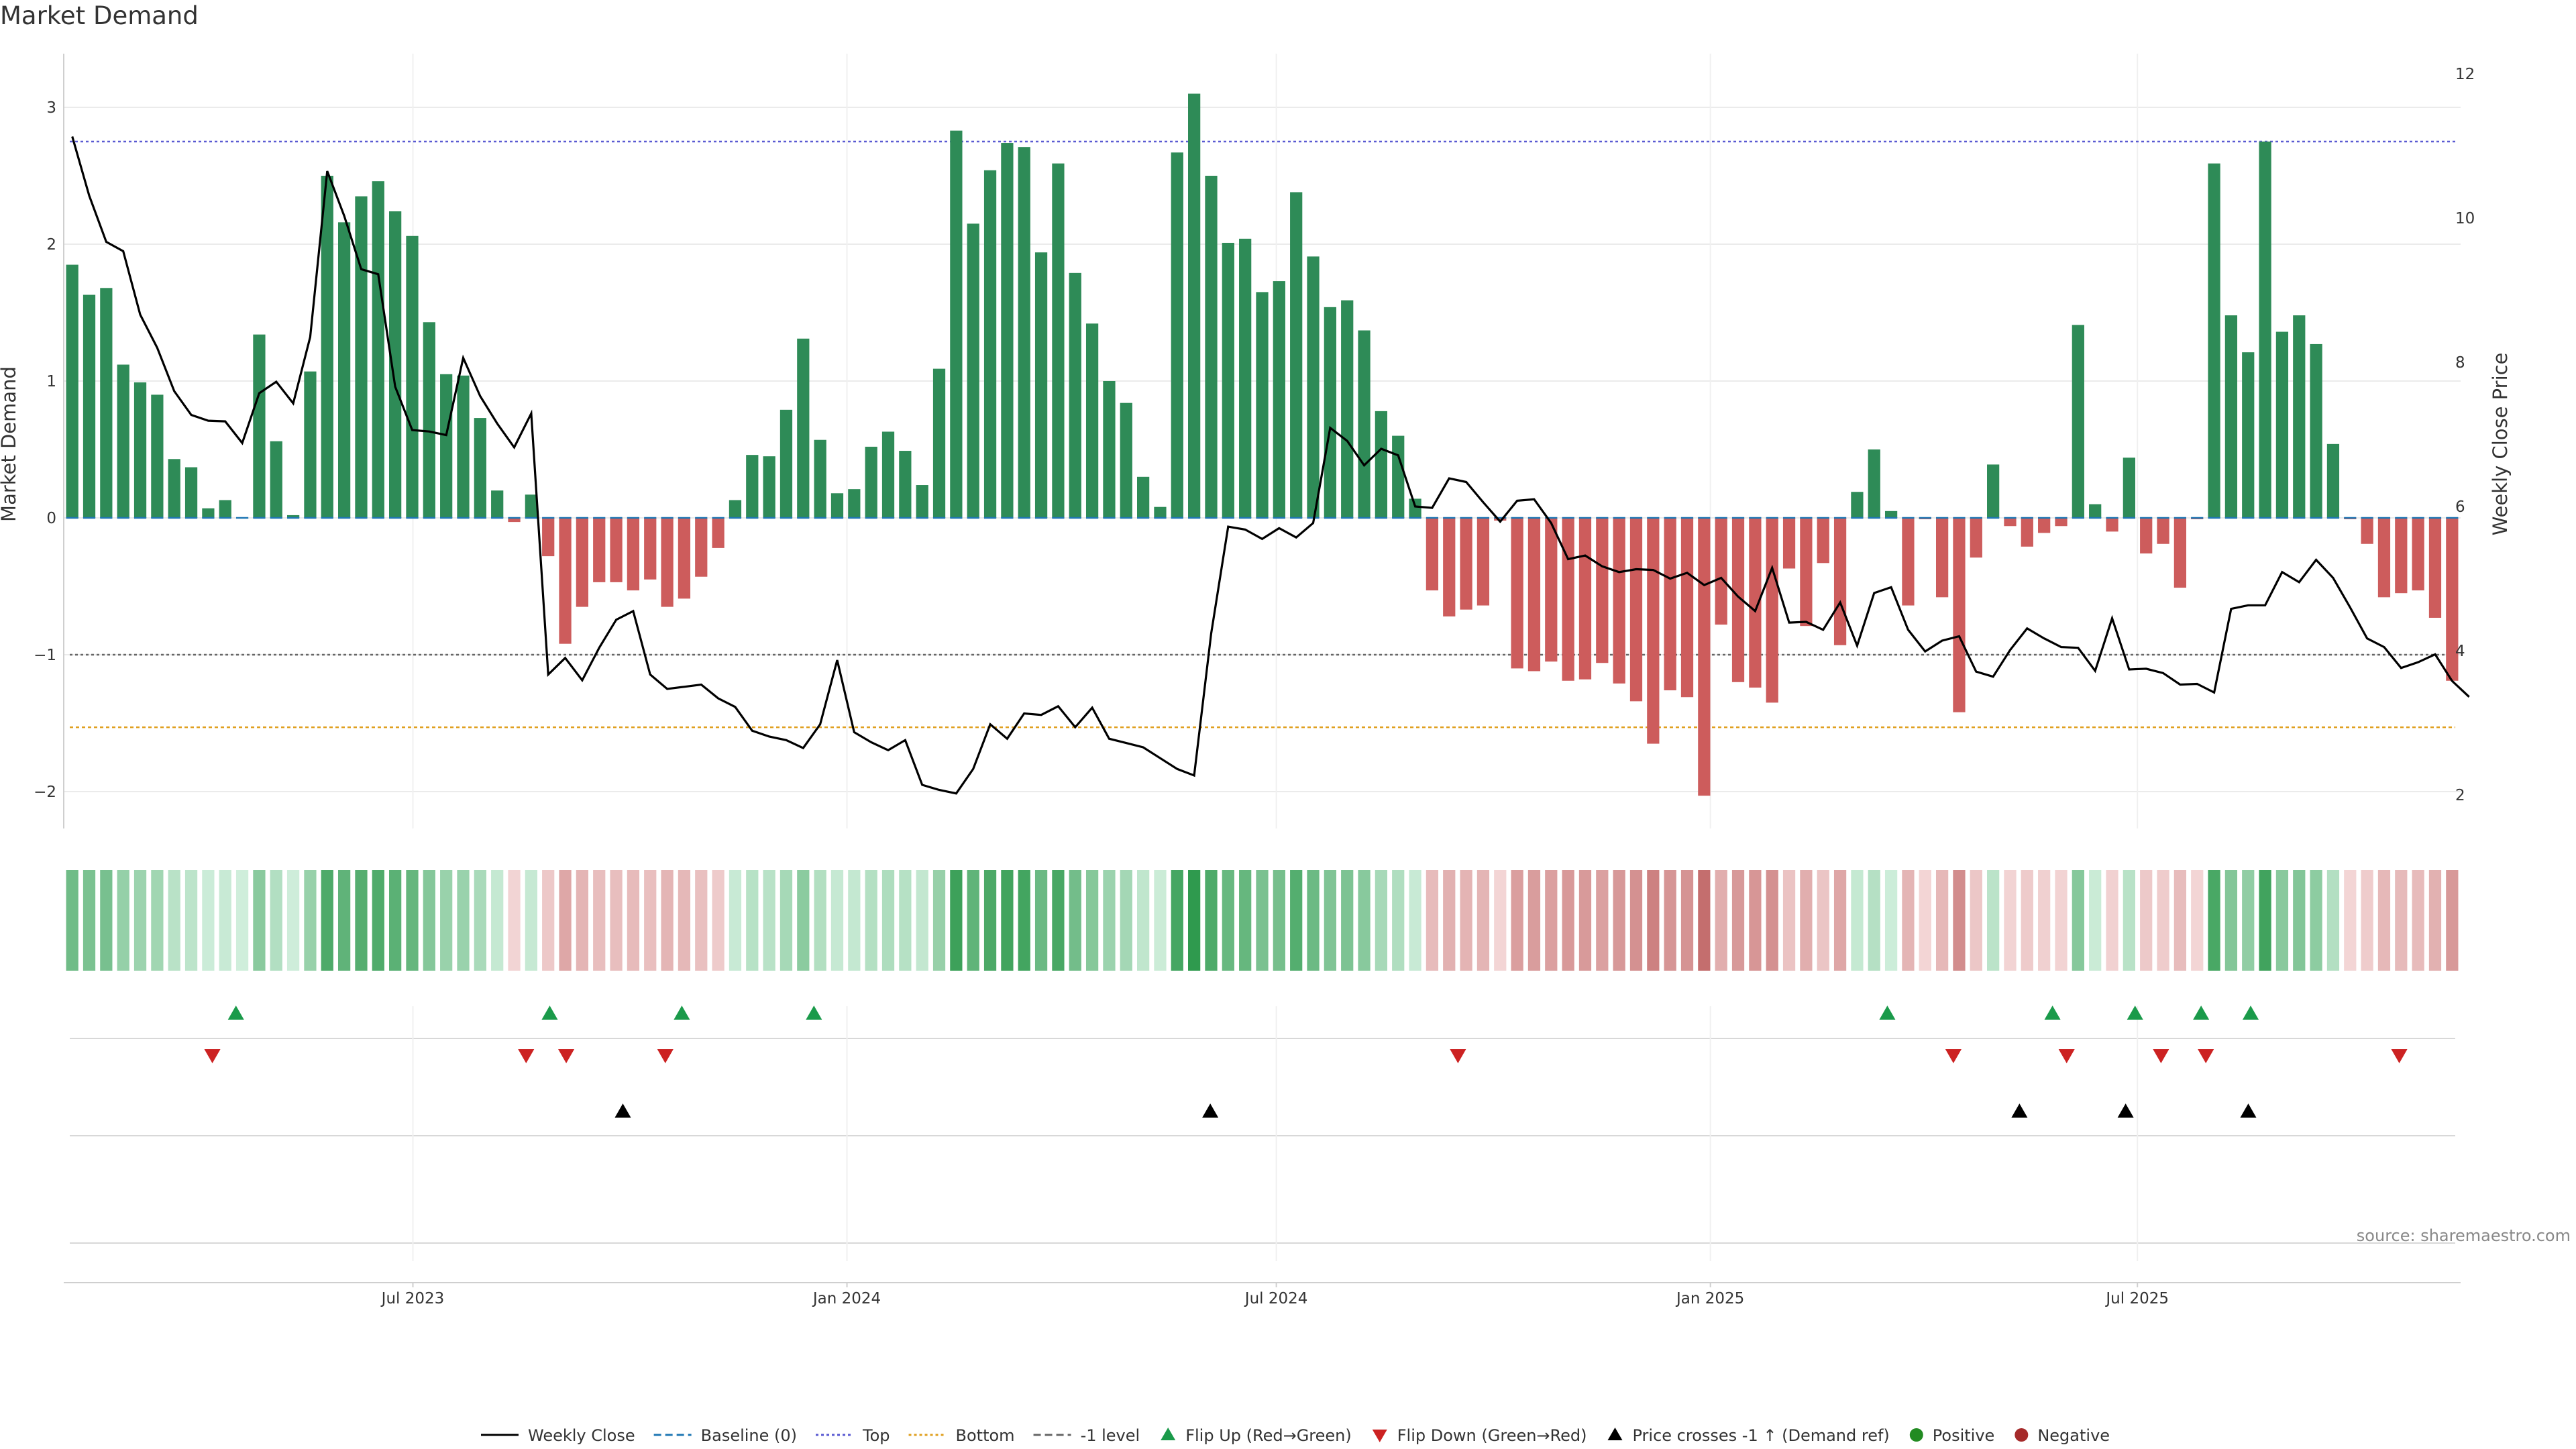 The width and height of the screenshot is (2576, 1449). Describe the element at coordinates (2460, 651) in the screenshot. I see `y2-tick-label: 4` at that location.